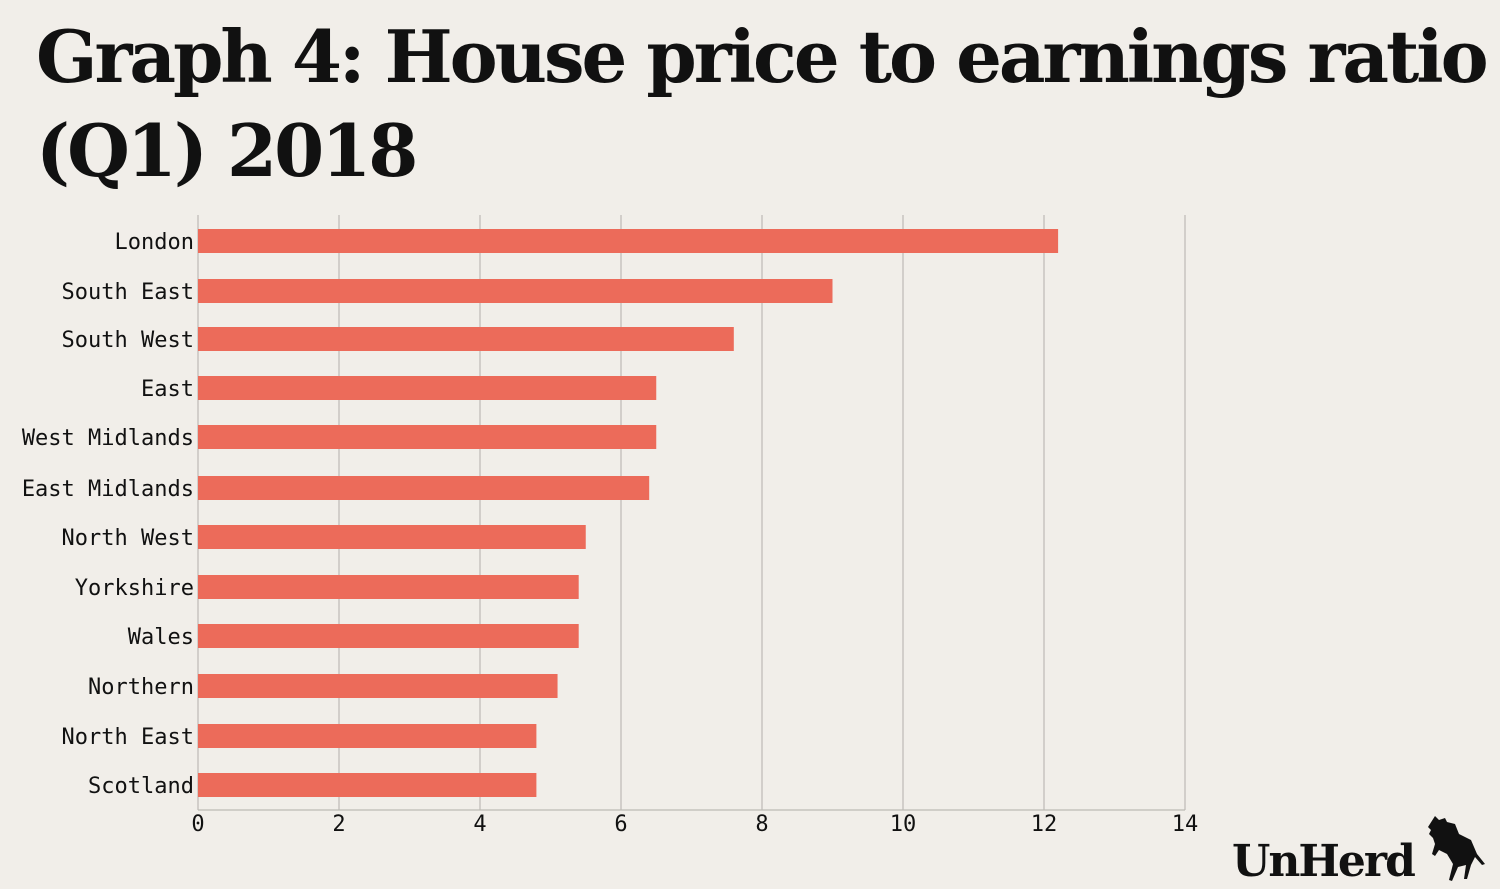 The width and height of the screenshot is (1500, 889). What do you see at coordinates (479, 824) in the screenshot?
I see `x-tick-label: 4` at bounding box center [479, 824].